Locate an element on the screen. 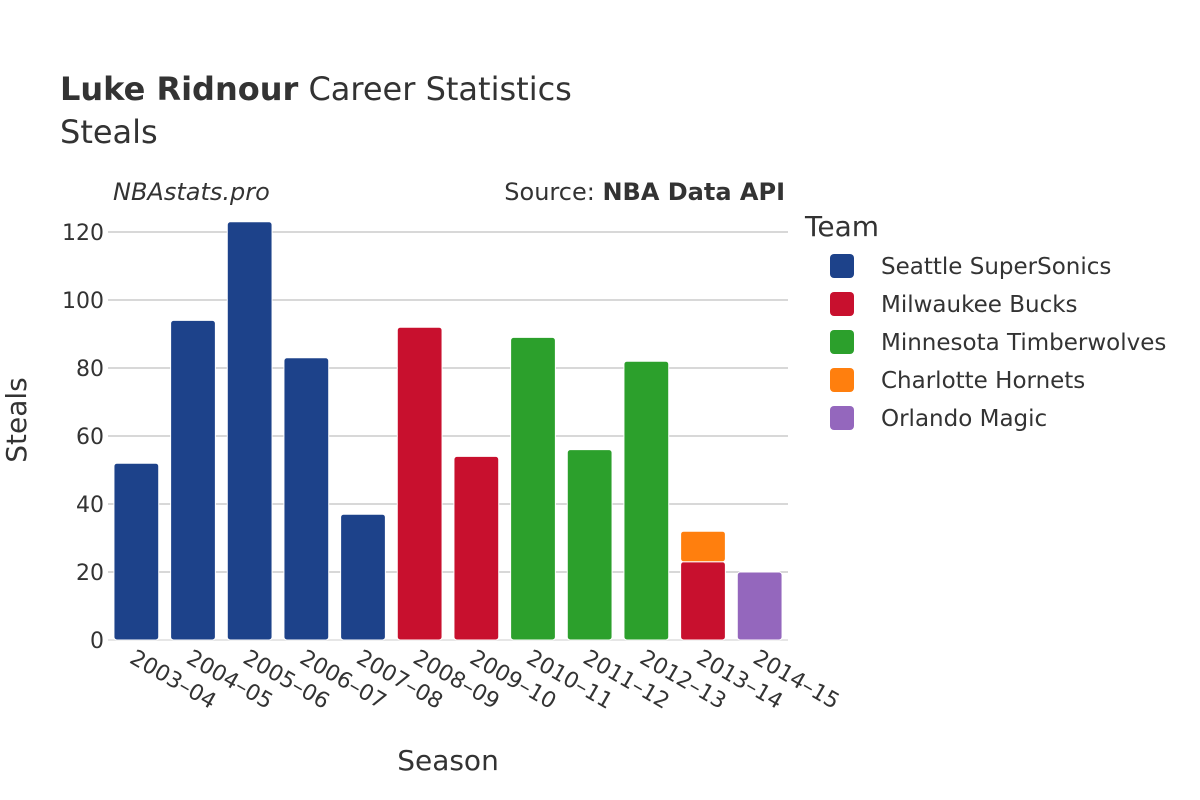  source-prefix: Source: is located at coordinates (553, 192).